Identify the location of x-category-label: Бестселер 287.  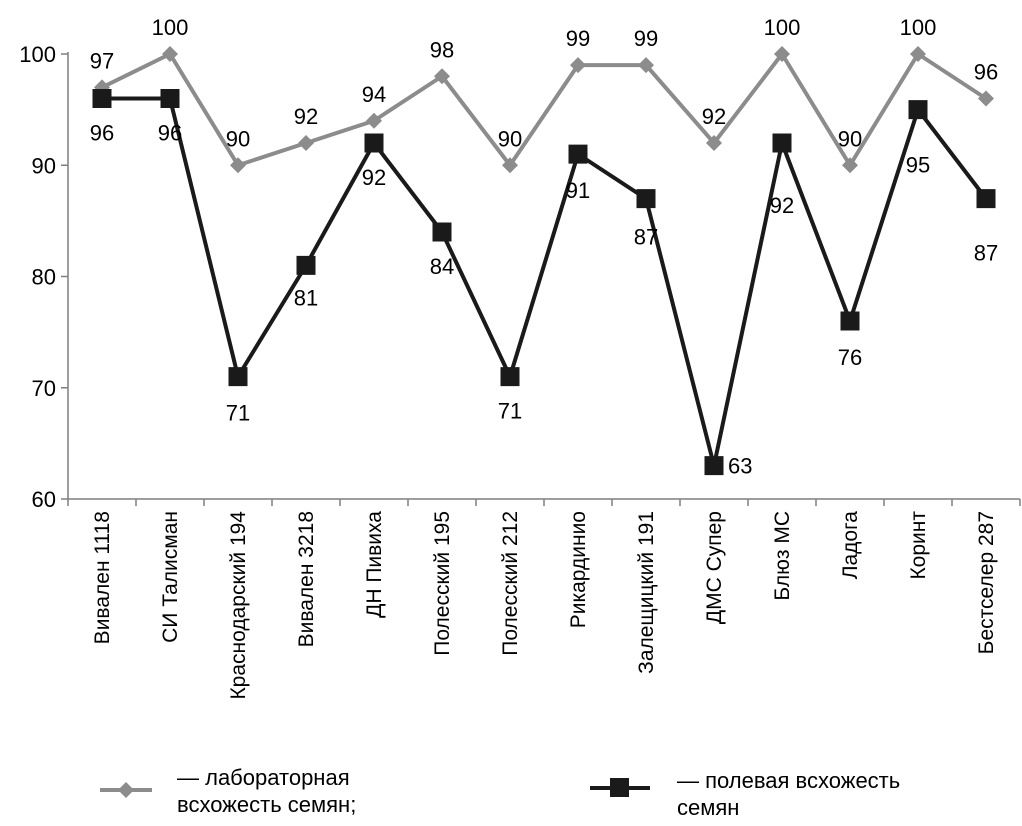
(986, 582).